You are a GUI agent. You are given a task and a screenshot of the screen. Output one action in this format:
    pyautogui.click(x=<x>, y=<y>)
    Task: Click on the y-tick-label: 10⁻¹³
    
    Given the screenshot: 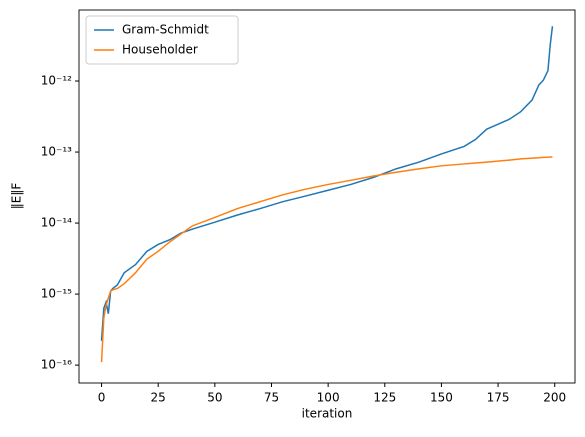 What is the action you would take?
    pyautogui.click(x=56, y=152)
    